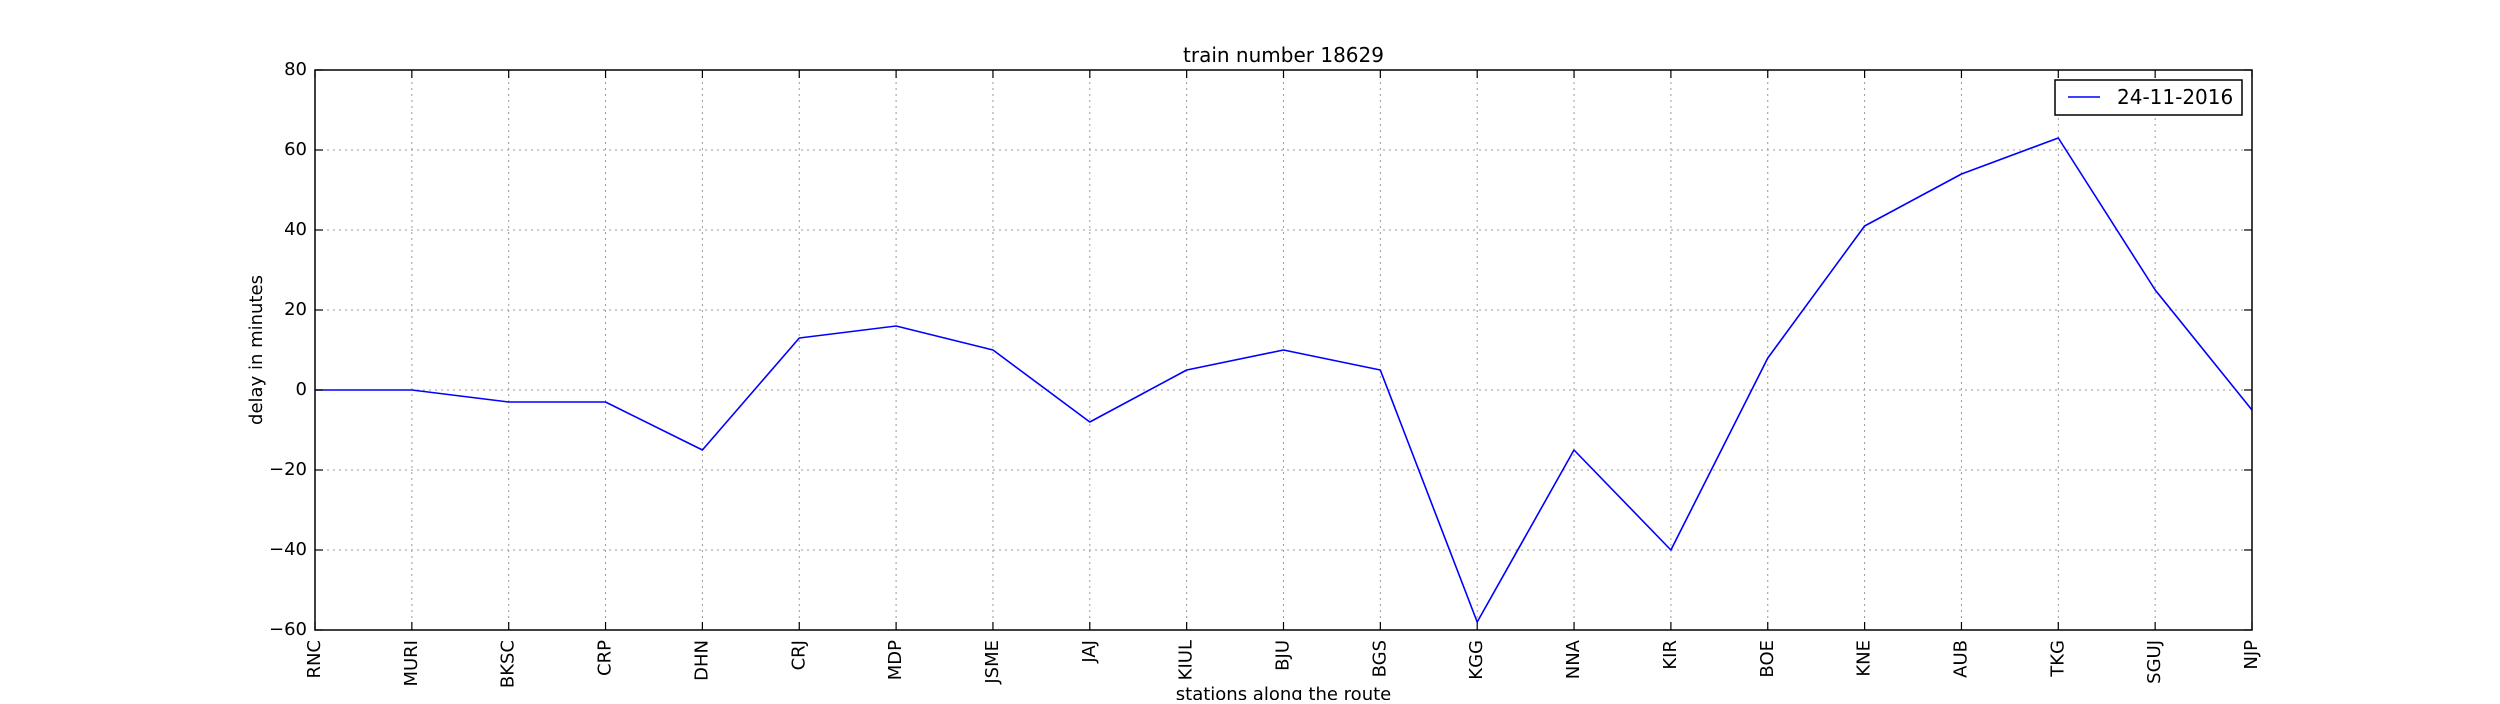 This screenshot has width=2500, height=704. I want to click on x-tick-label: TKG, so click(2057, 659).